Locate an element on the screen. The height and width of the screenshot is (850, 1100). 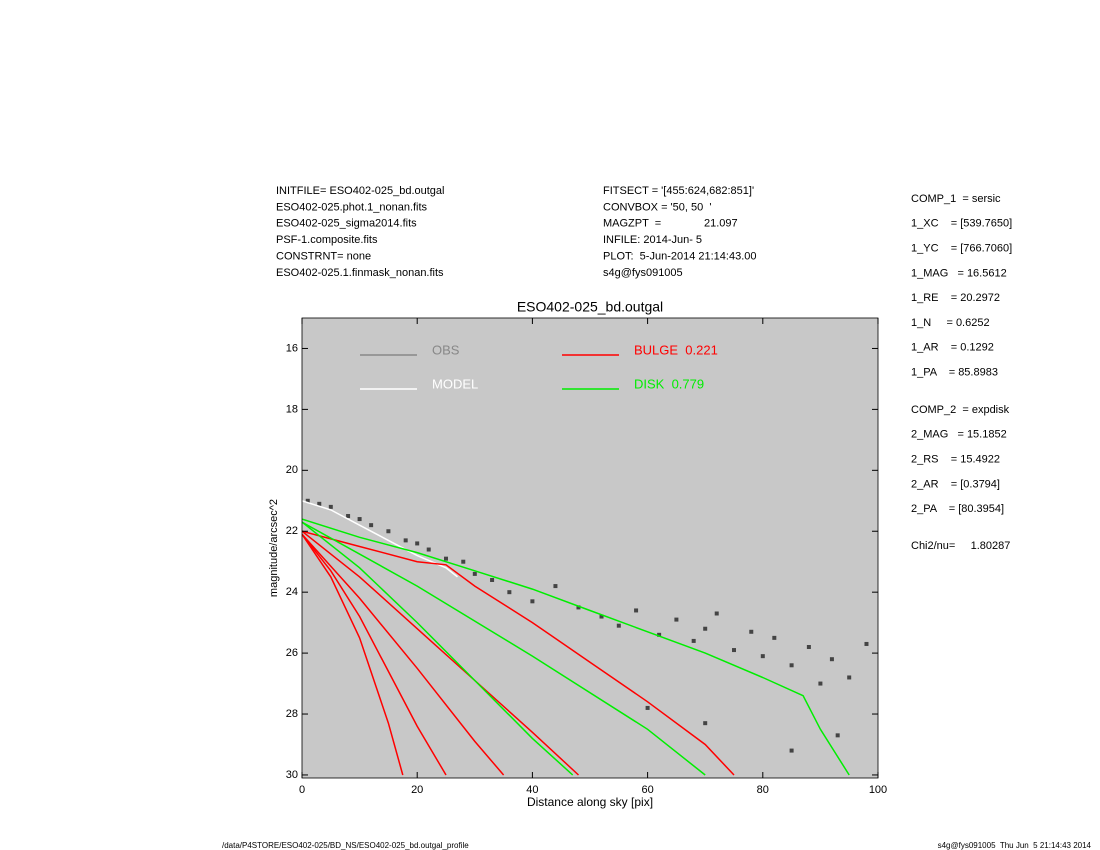
header-middle-line: s4g@fys091005 is located at coordinates (643, 273).